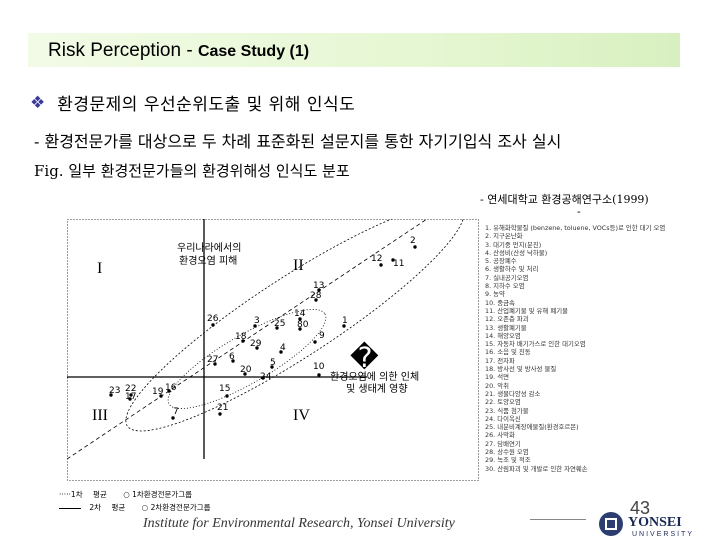 The width and height of the screenshot is (720, 543). Describe the element at coordinates (246, 370) in the screenshot. I see `point-label: 20` at that location.